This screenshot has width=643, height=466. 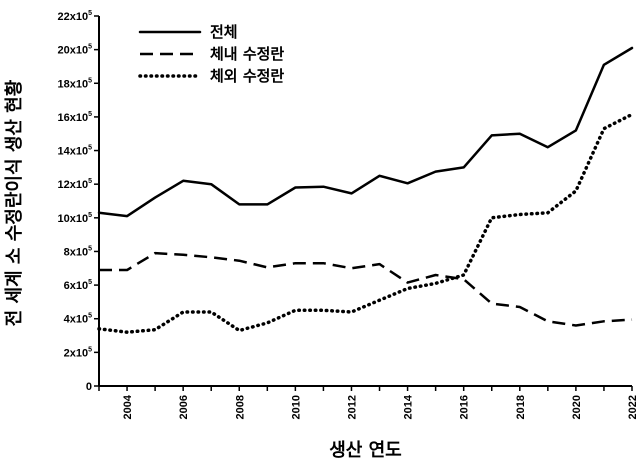 I want to click on x-tick-label: 2022, so click(x=633, y=407).